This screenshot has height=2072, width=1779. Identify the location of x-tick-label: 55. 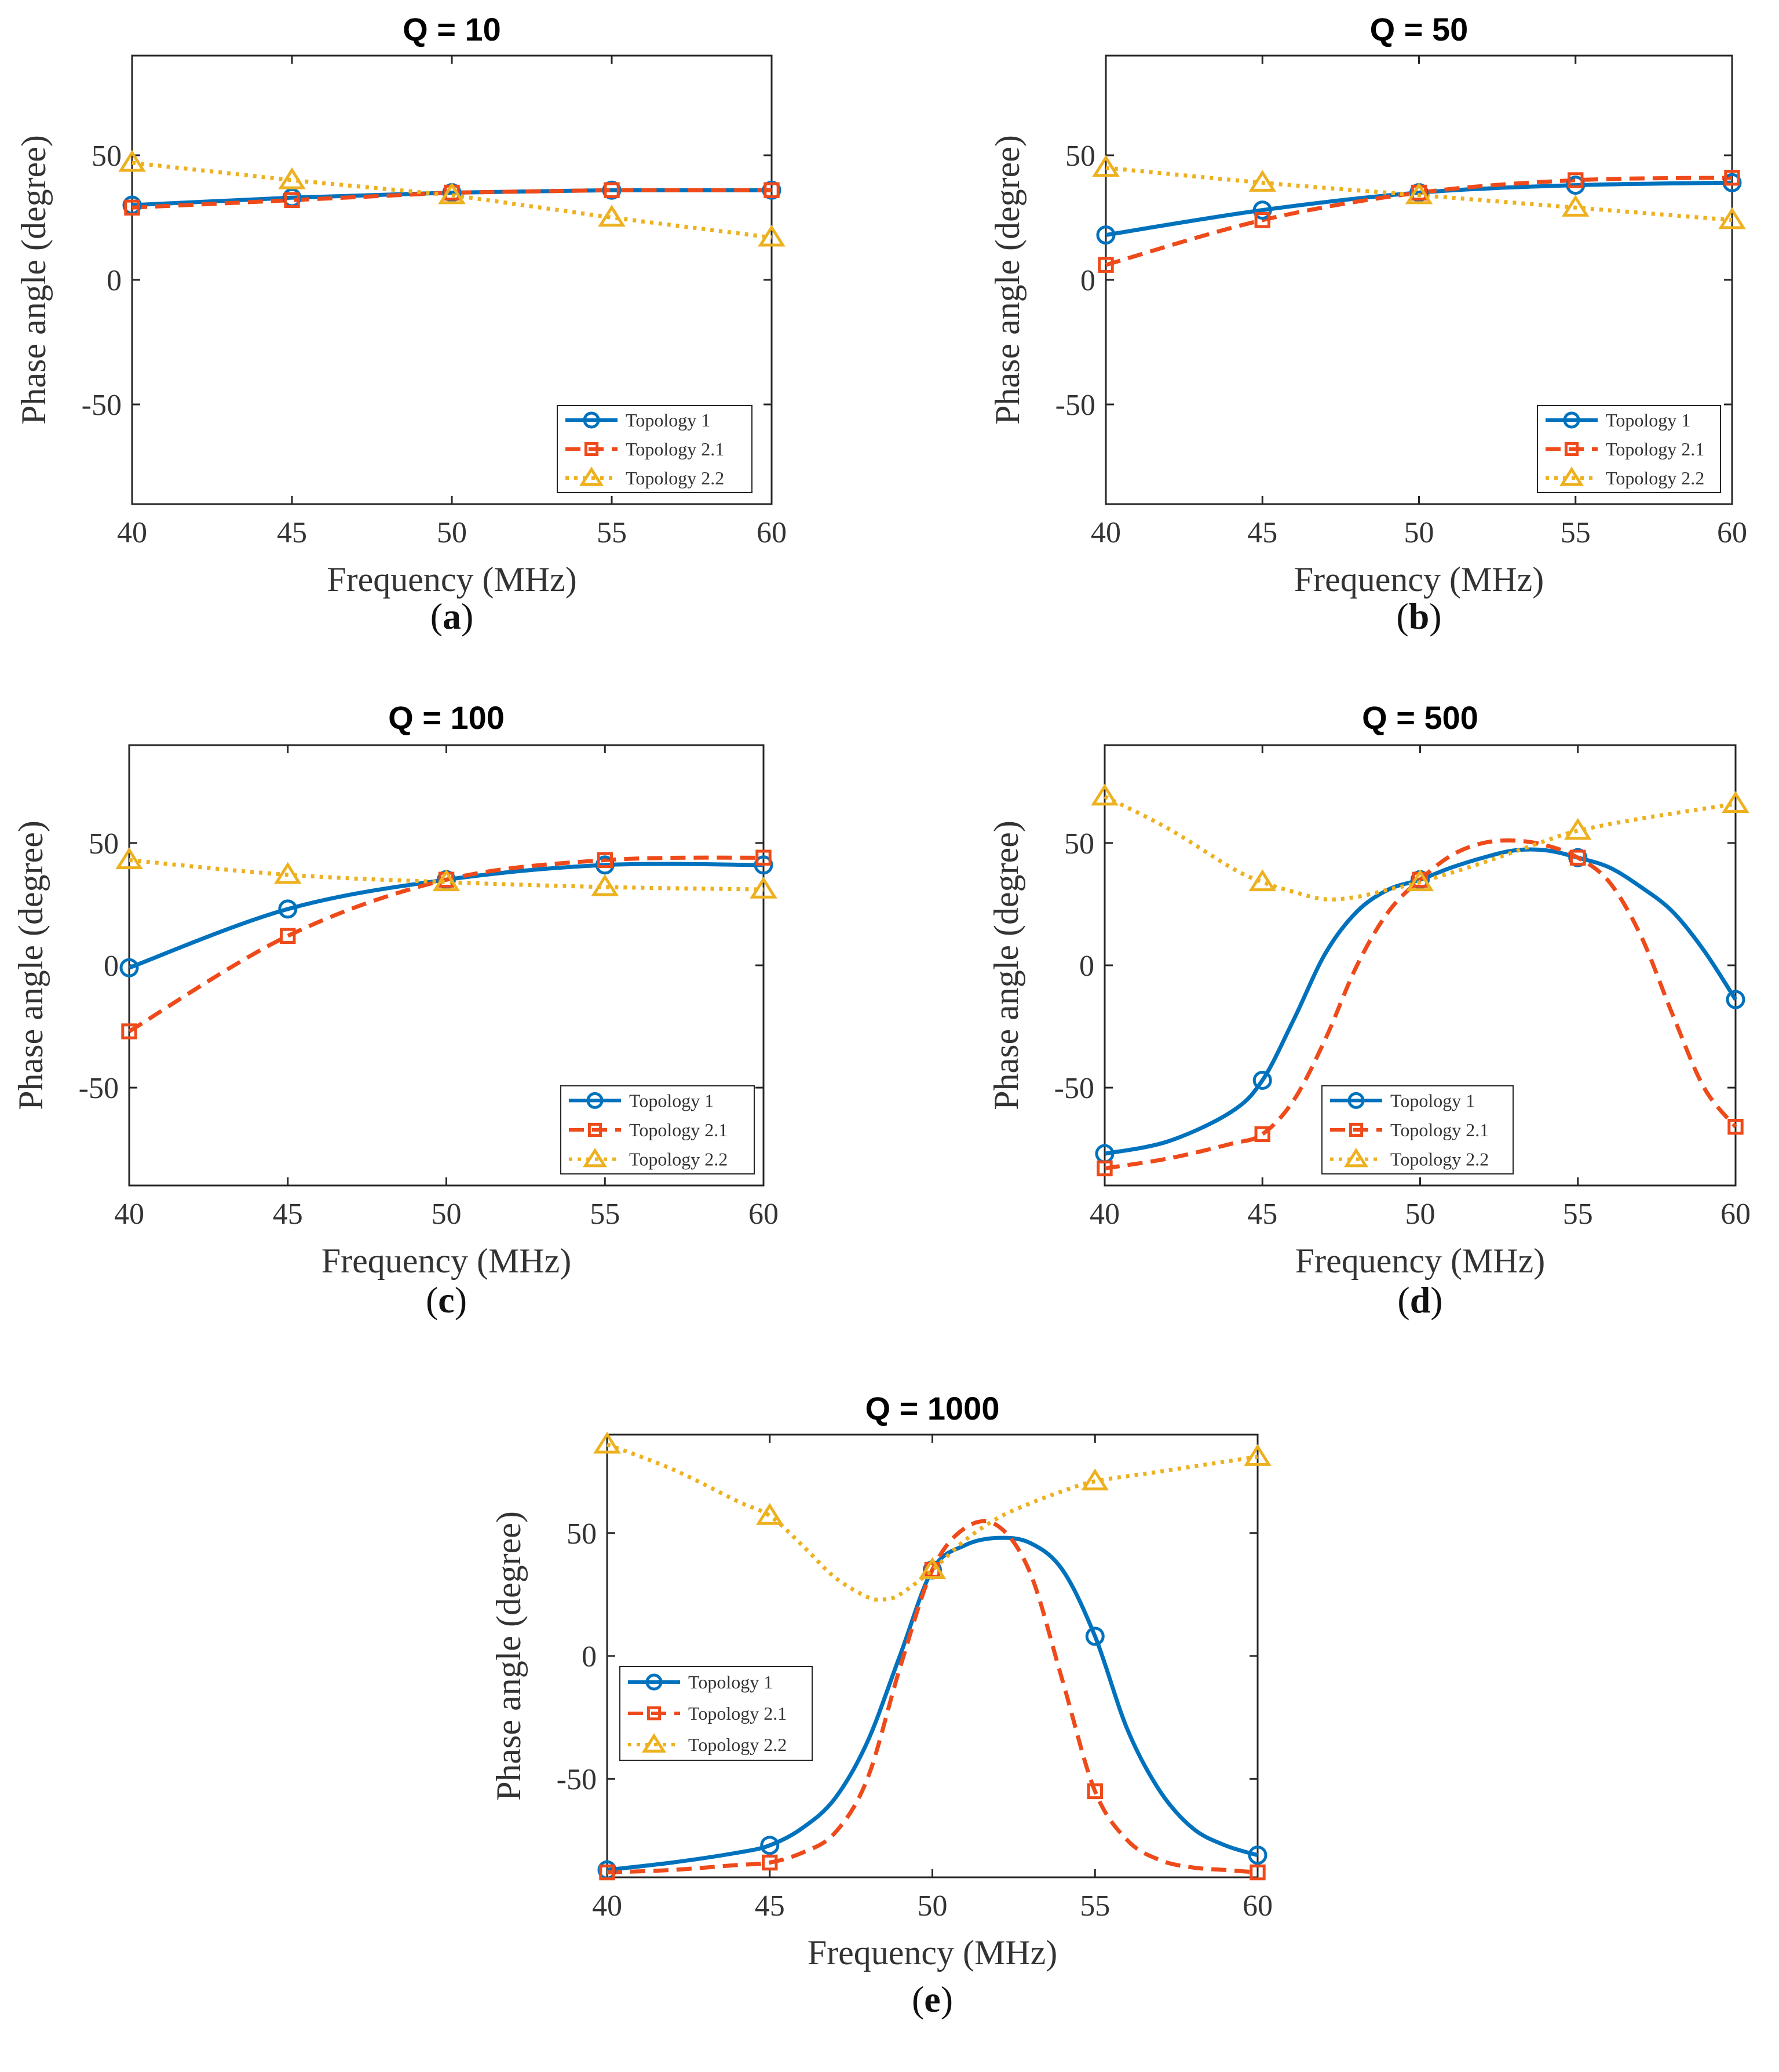
(1578, 1214).